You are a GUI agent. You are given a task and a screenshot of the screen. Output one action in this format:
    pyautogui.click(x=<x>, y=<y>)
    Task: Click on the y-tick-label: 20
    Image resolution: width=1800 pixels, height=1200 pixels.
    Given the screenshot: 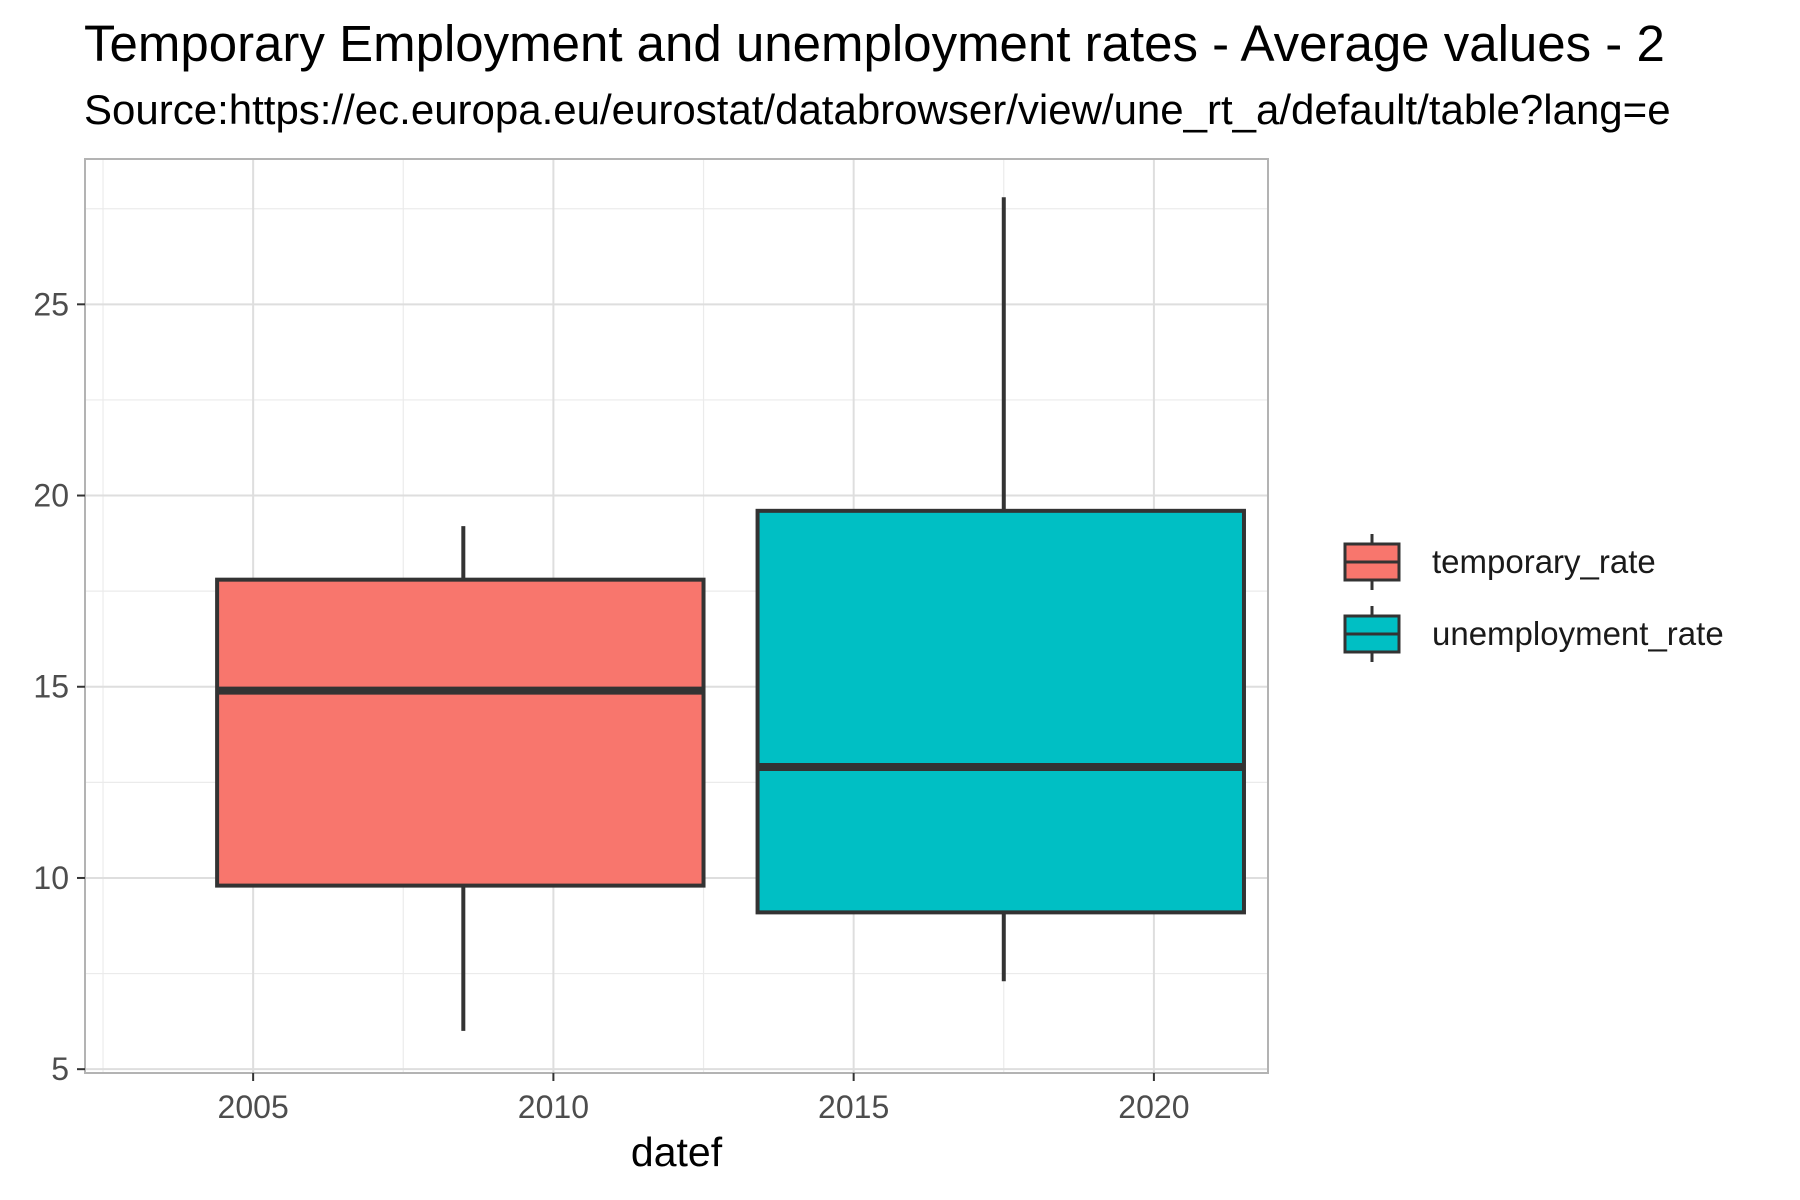 What is the action you would take?
    pyautogui.click(x=51, y=496)
    